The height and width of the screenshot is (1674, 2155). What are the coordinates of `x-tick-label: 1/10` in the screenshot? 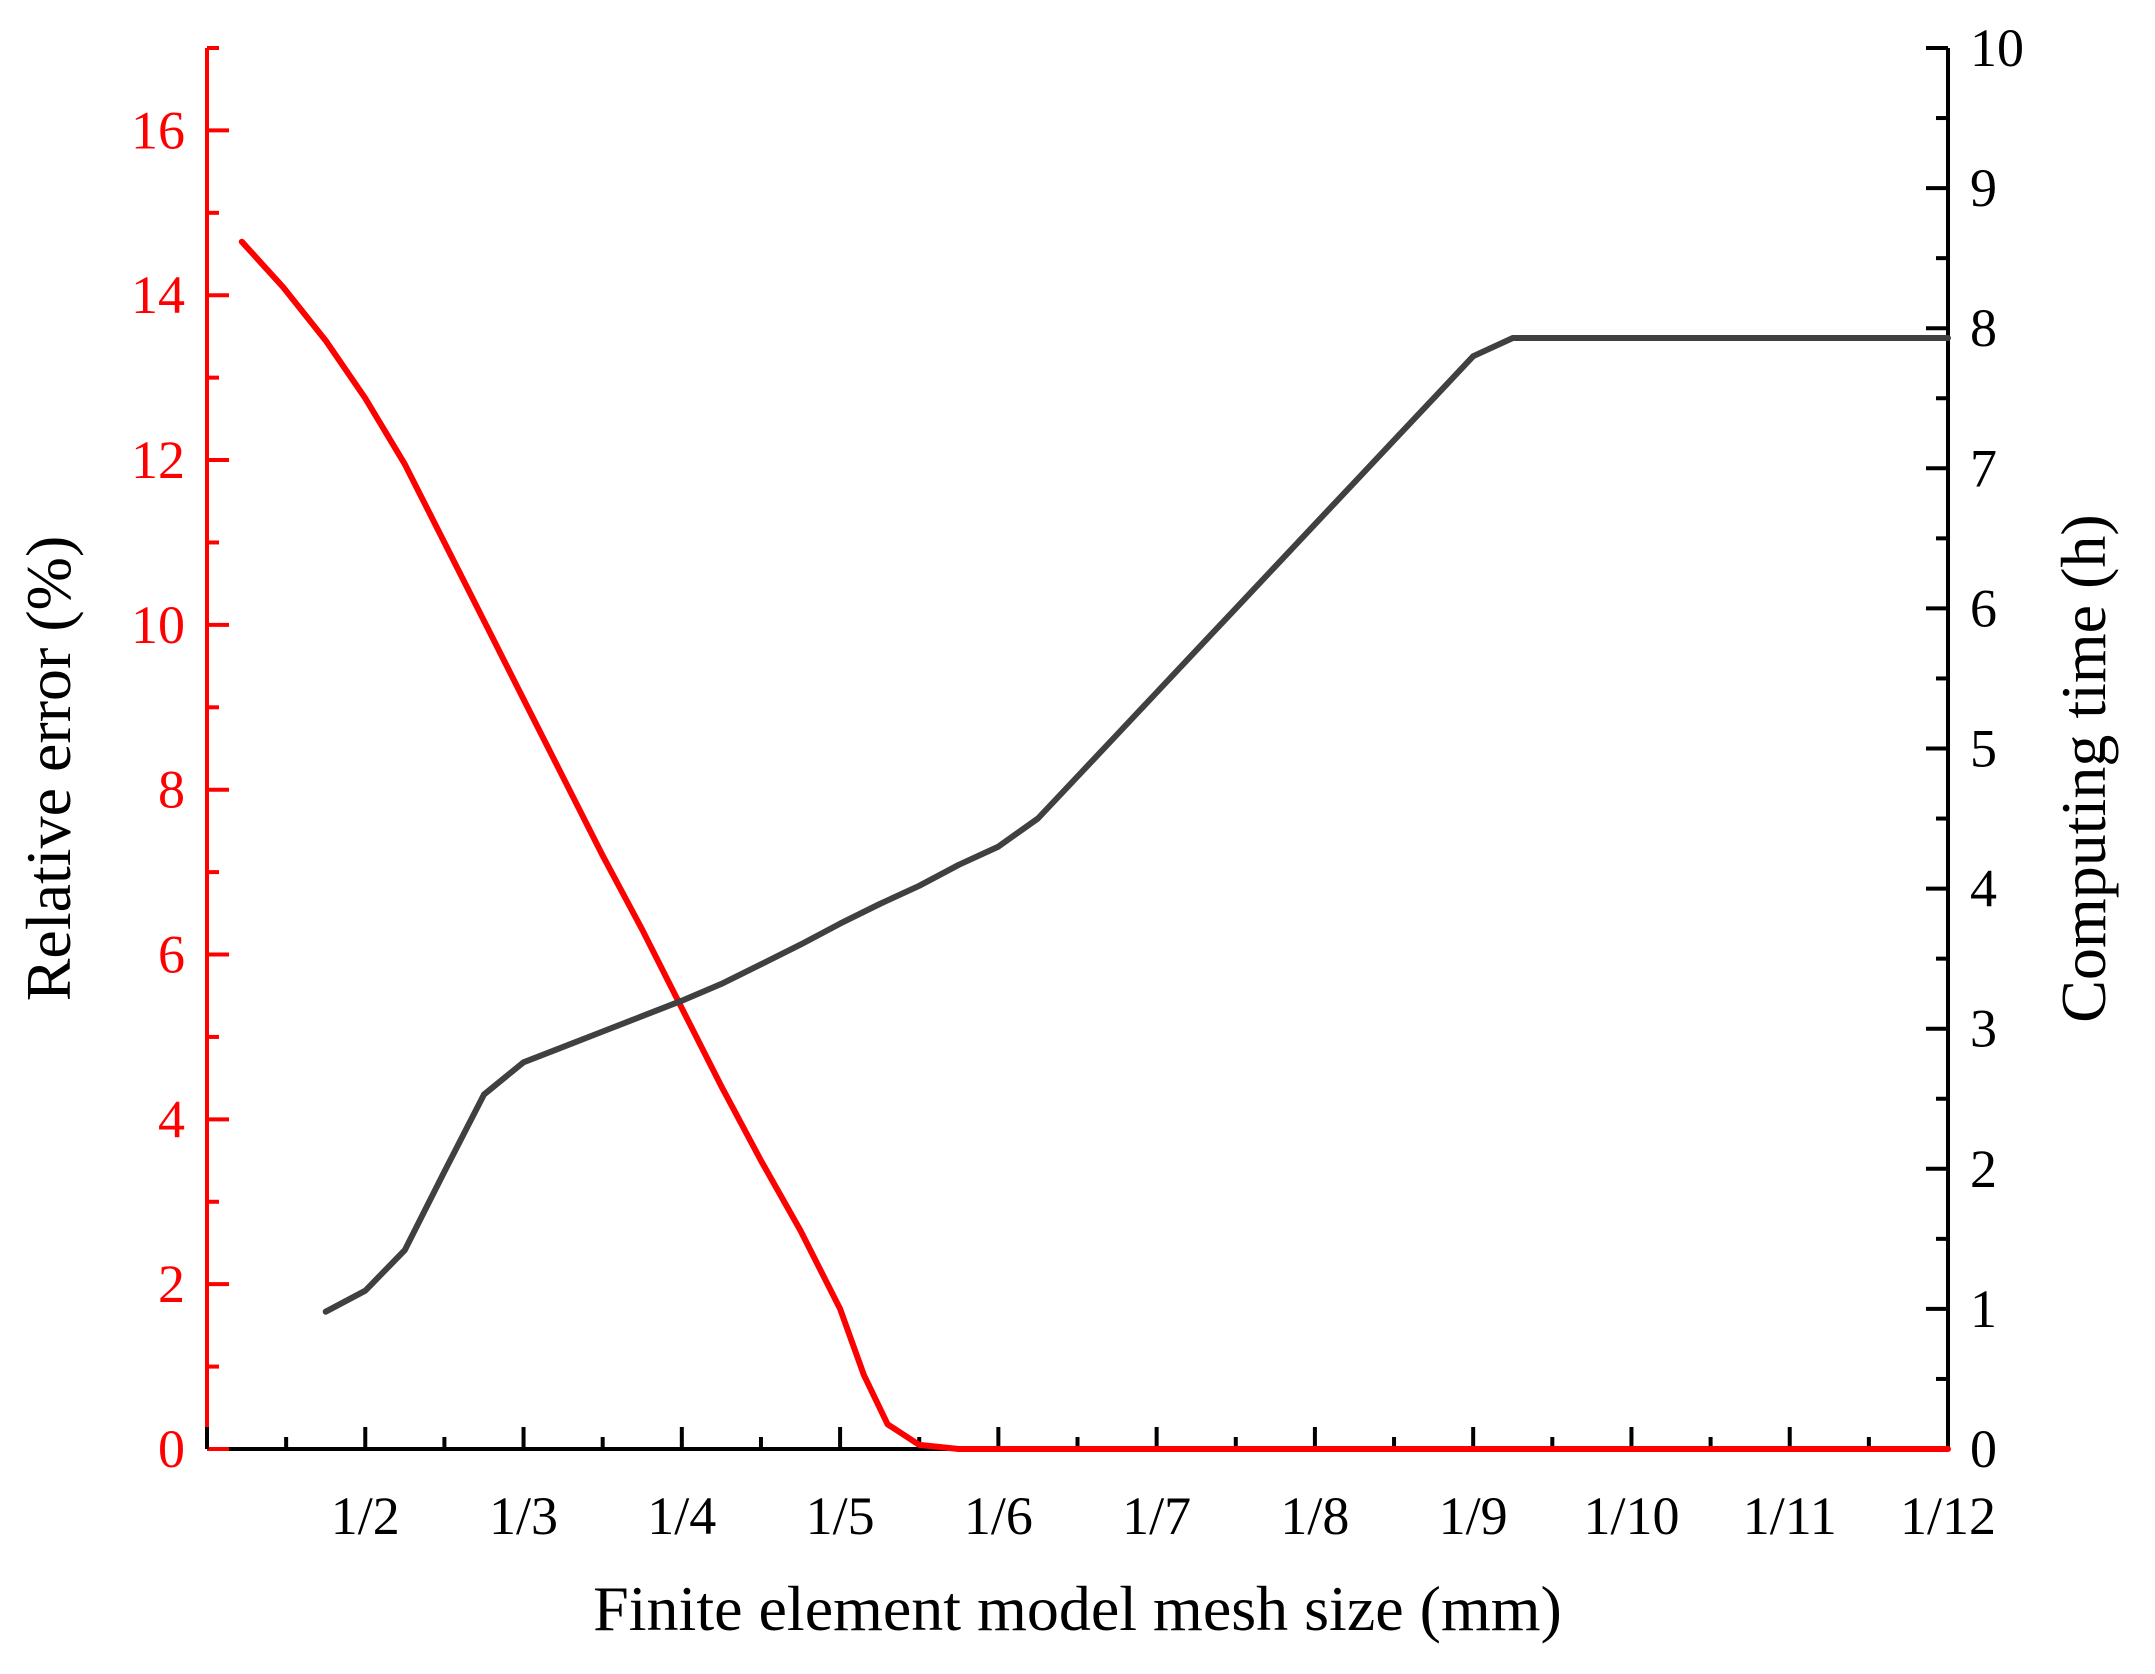 It's located at (1631, 1516).